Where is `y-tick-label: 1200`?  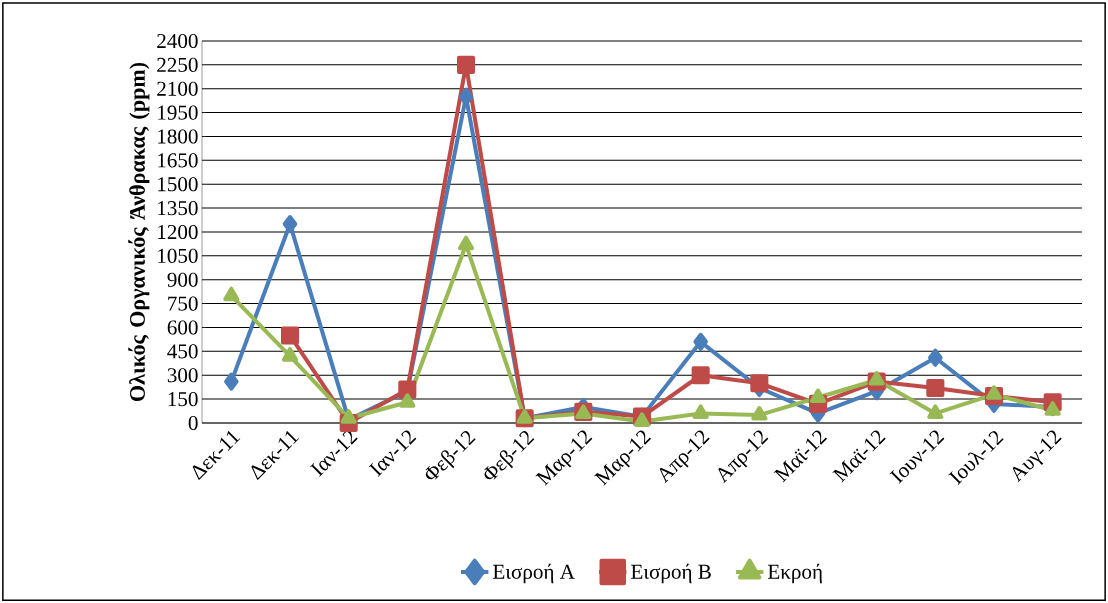
y-tick-label: 1200 is located at coordinates (178, 232).